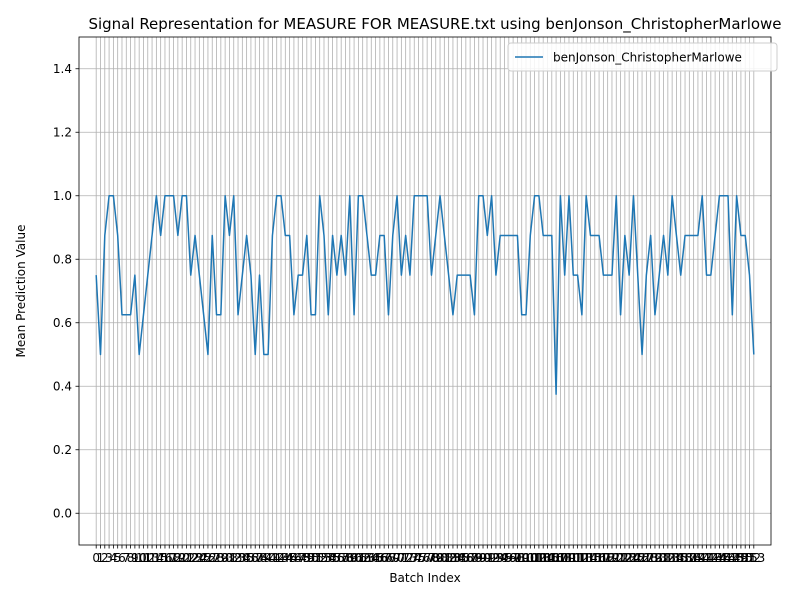 Image resolution: width=800 pixels, height=600 pixels. I want to click on x-tick-label: 52, so click(319, 558).